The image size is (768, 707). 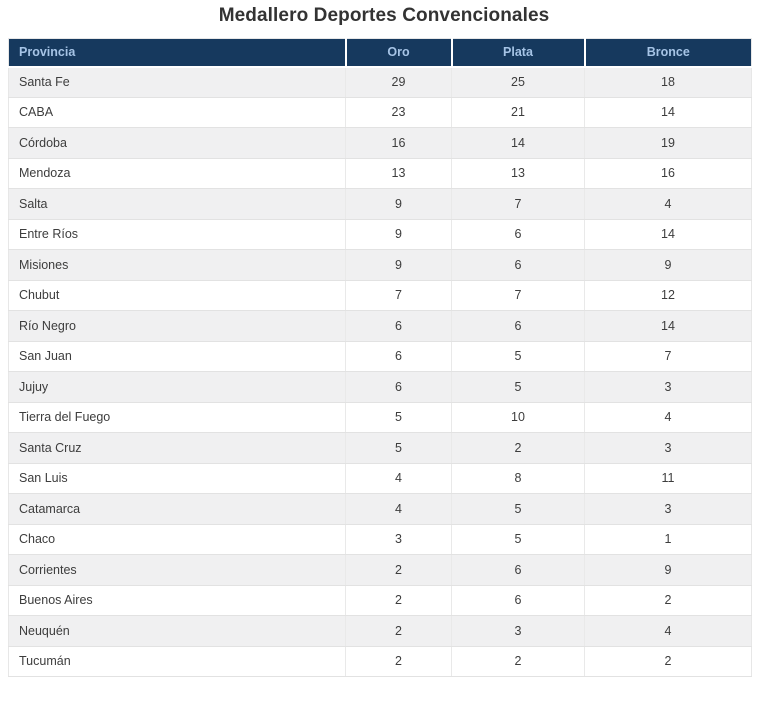 What do you see at coordinates (177, 234) in the screenshot?
I see `cell-provincia: Entre Ríos` at bounding box center [177, 234].